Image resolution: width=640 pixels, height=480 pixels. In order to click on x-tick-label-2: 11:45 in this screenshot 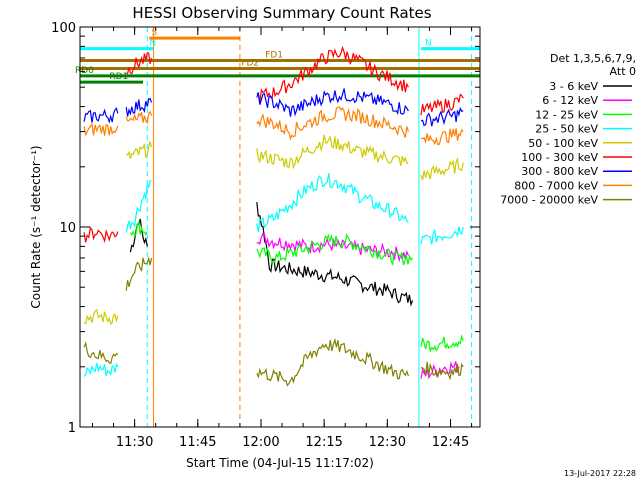, I will do `click(197, 442)`.